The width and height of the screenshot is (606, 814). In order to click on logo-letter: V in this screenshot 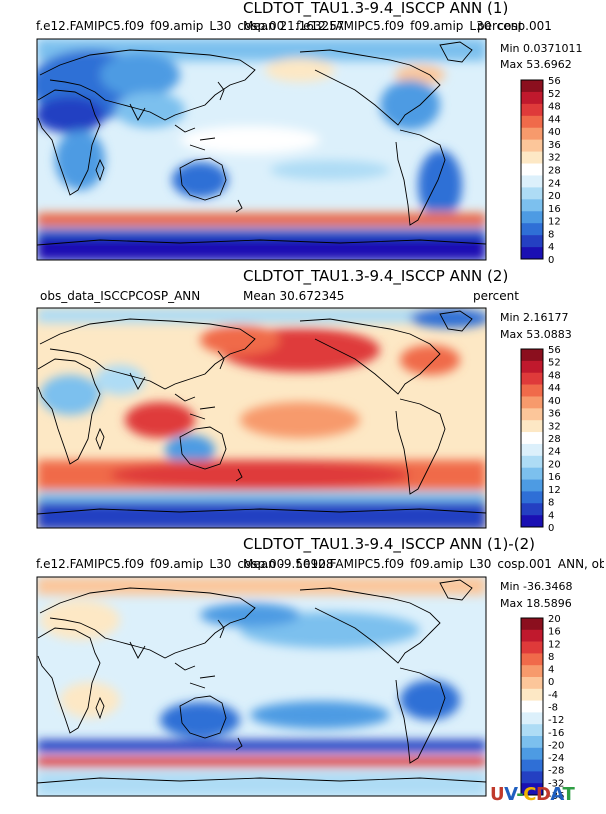, I will do `click(510, 794)`.